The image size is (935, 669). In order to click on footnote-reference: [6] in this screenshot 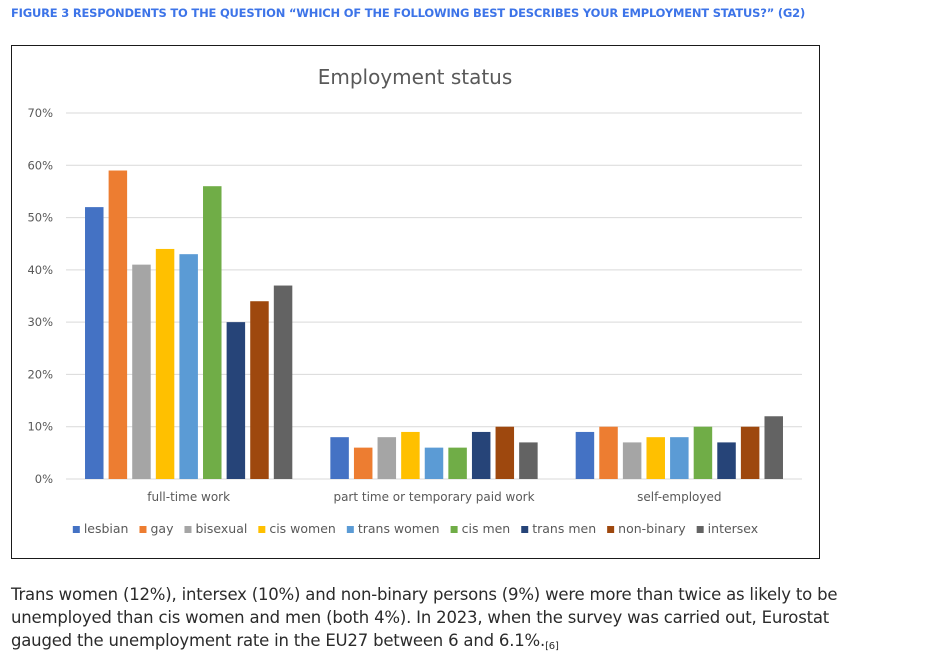, I will do `click(552, 646)`.